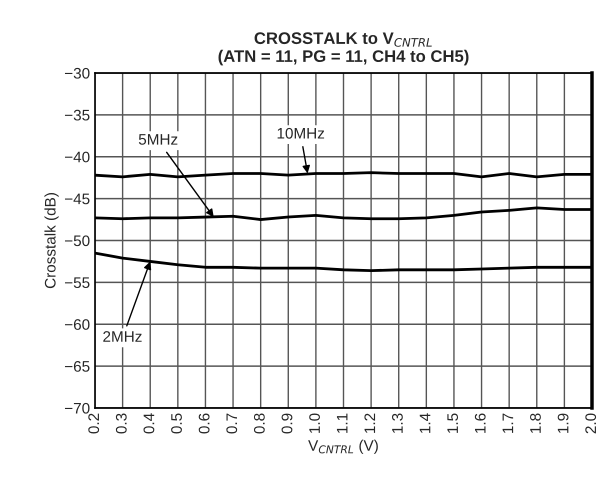  Describe the element at coordinates (77, 199) in the screenshot. I see `y-tick-label: −45` at that location.